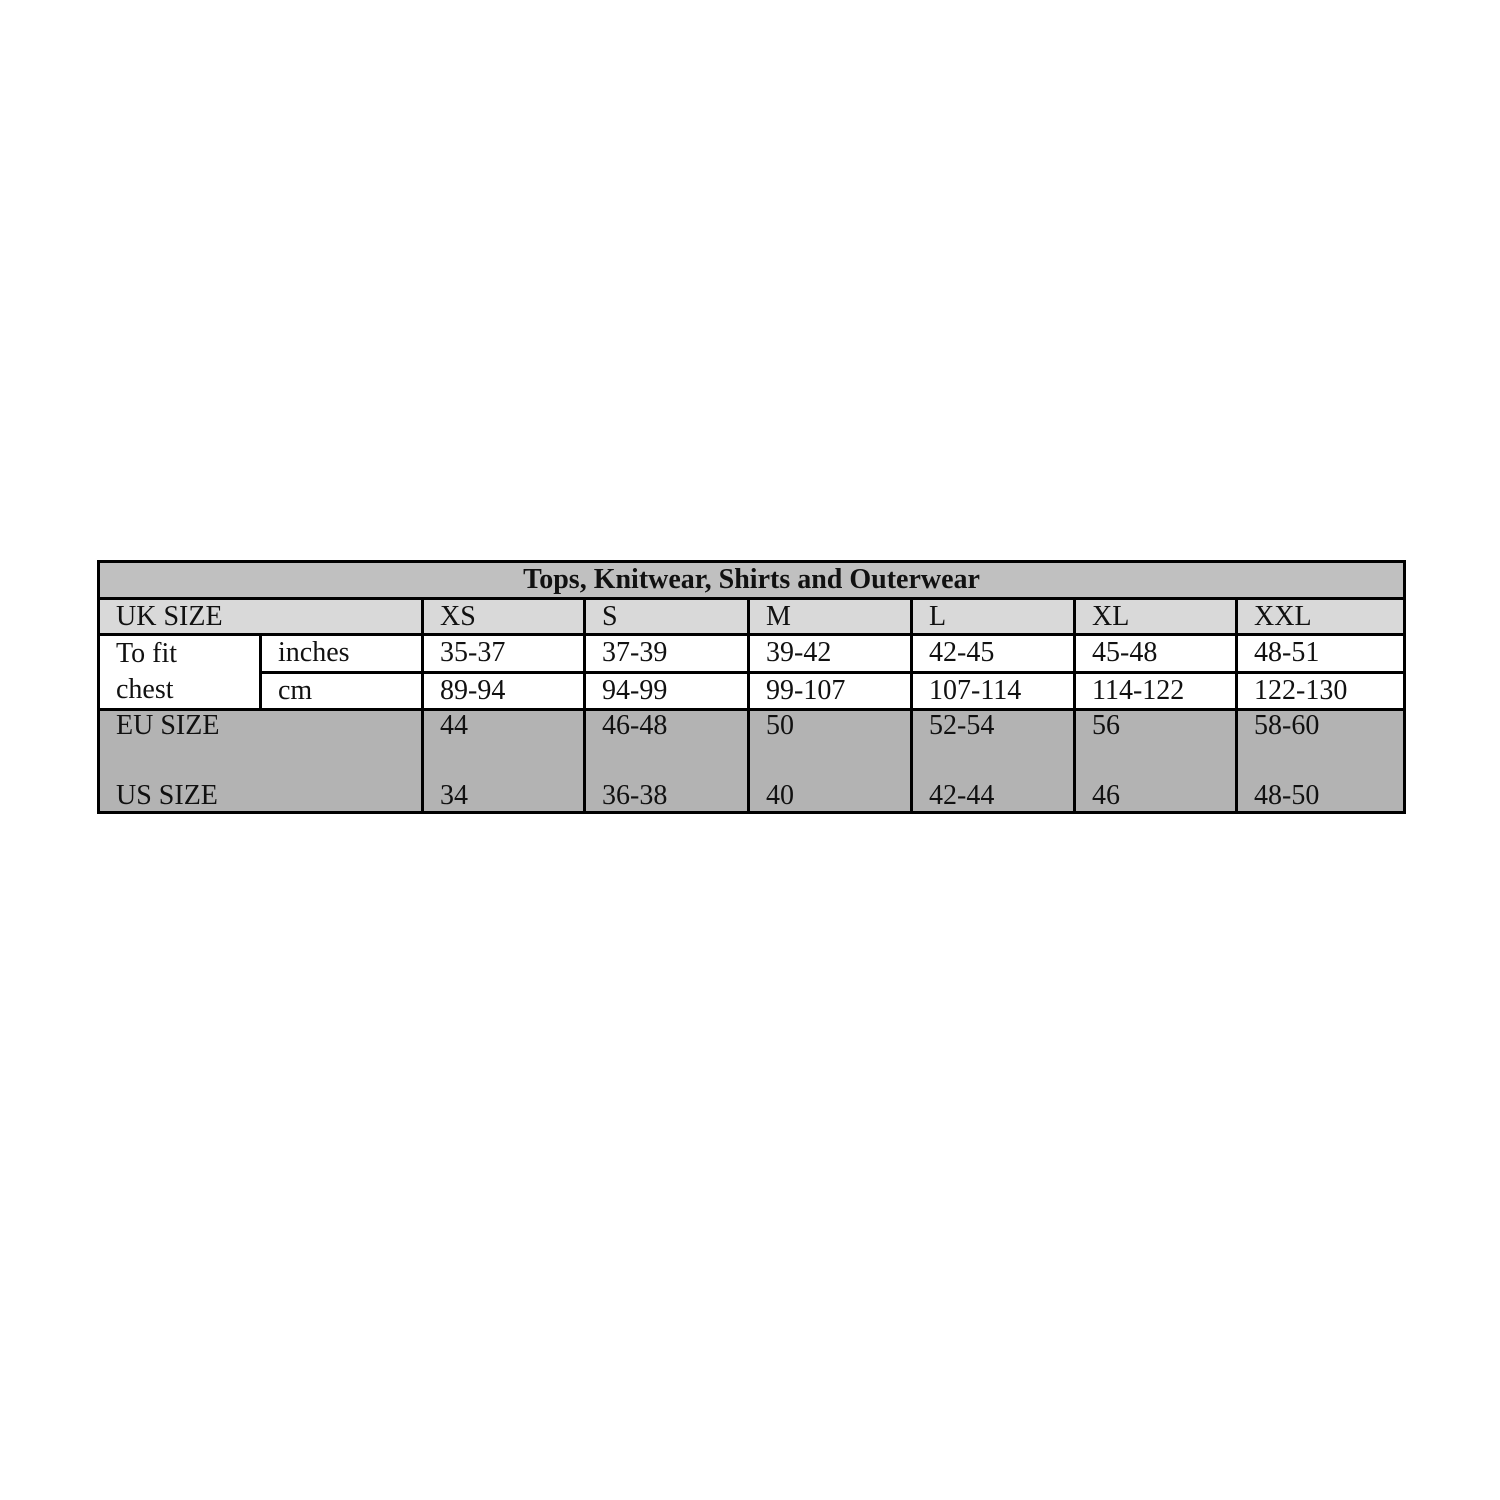 Image resolution: width=1500 pixels, height=1500 pixels. I want to click on eu-value: 44, so click(454, 725).